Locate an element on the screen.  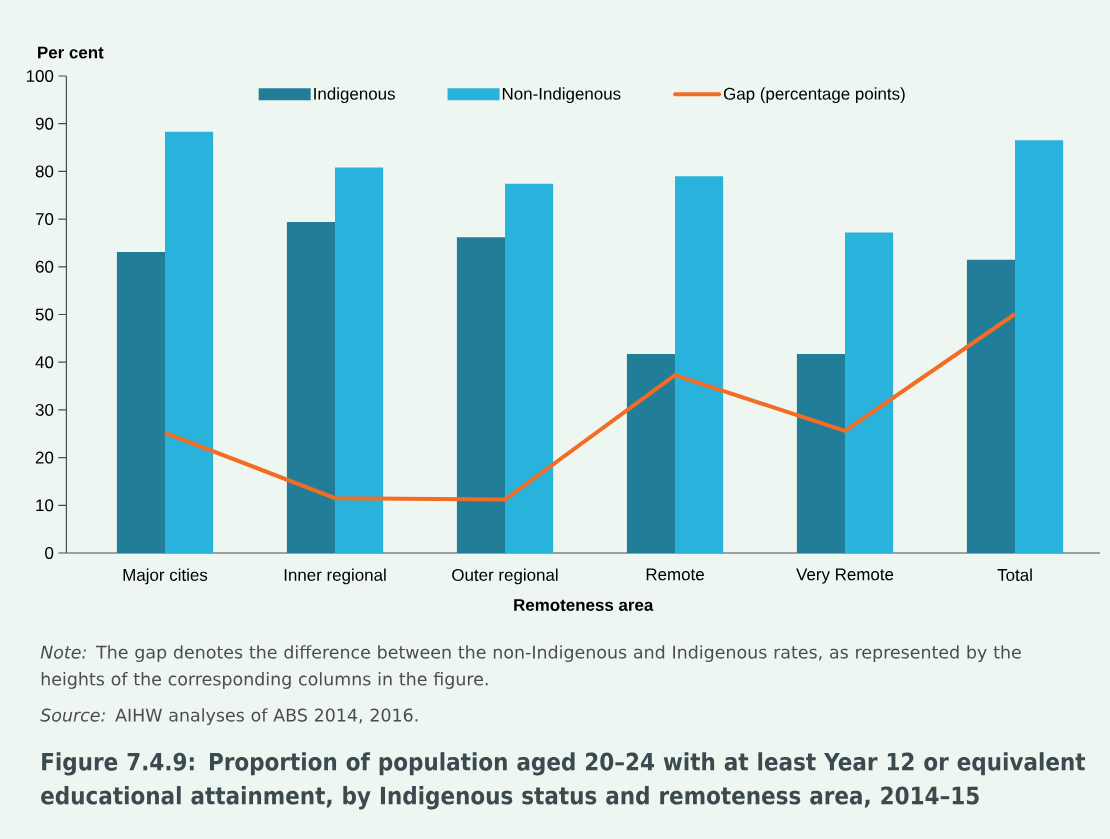
legend-label: Indigenous is located at coordinates (354, 95).